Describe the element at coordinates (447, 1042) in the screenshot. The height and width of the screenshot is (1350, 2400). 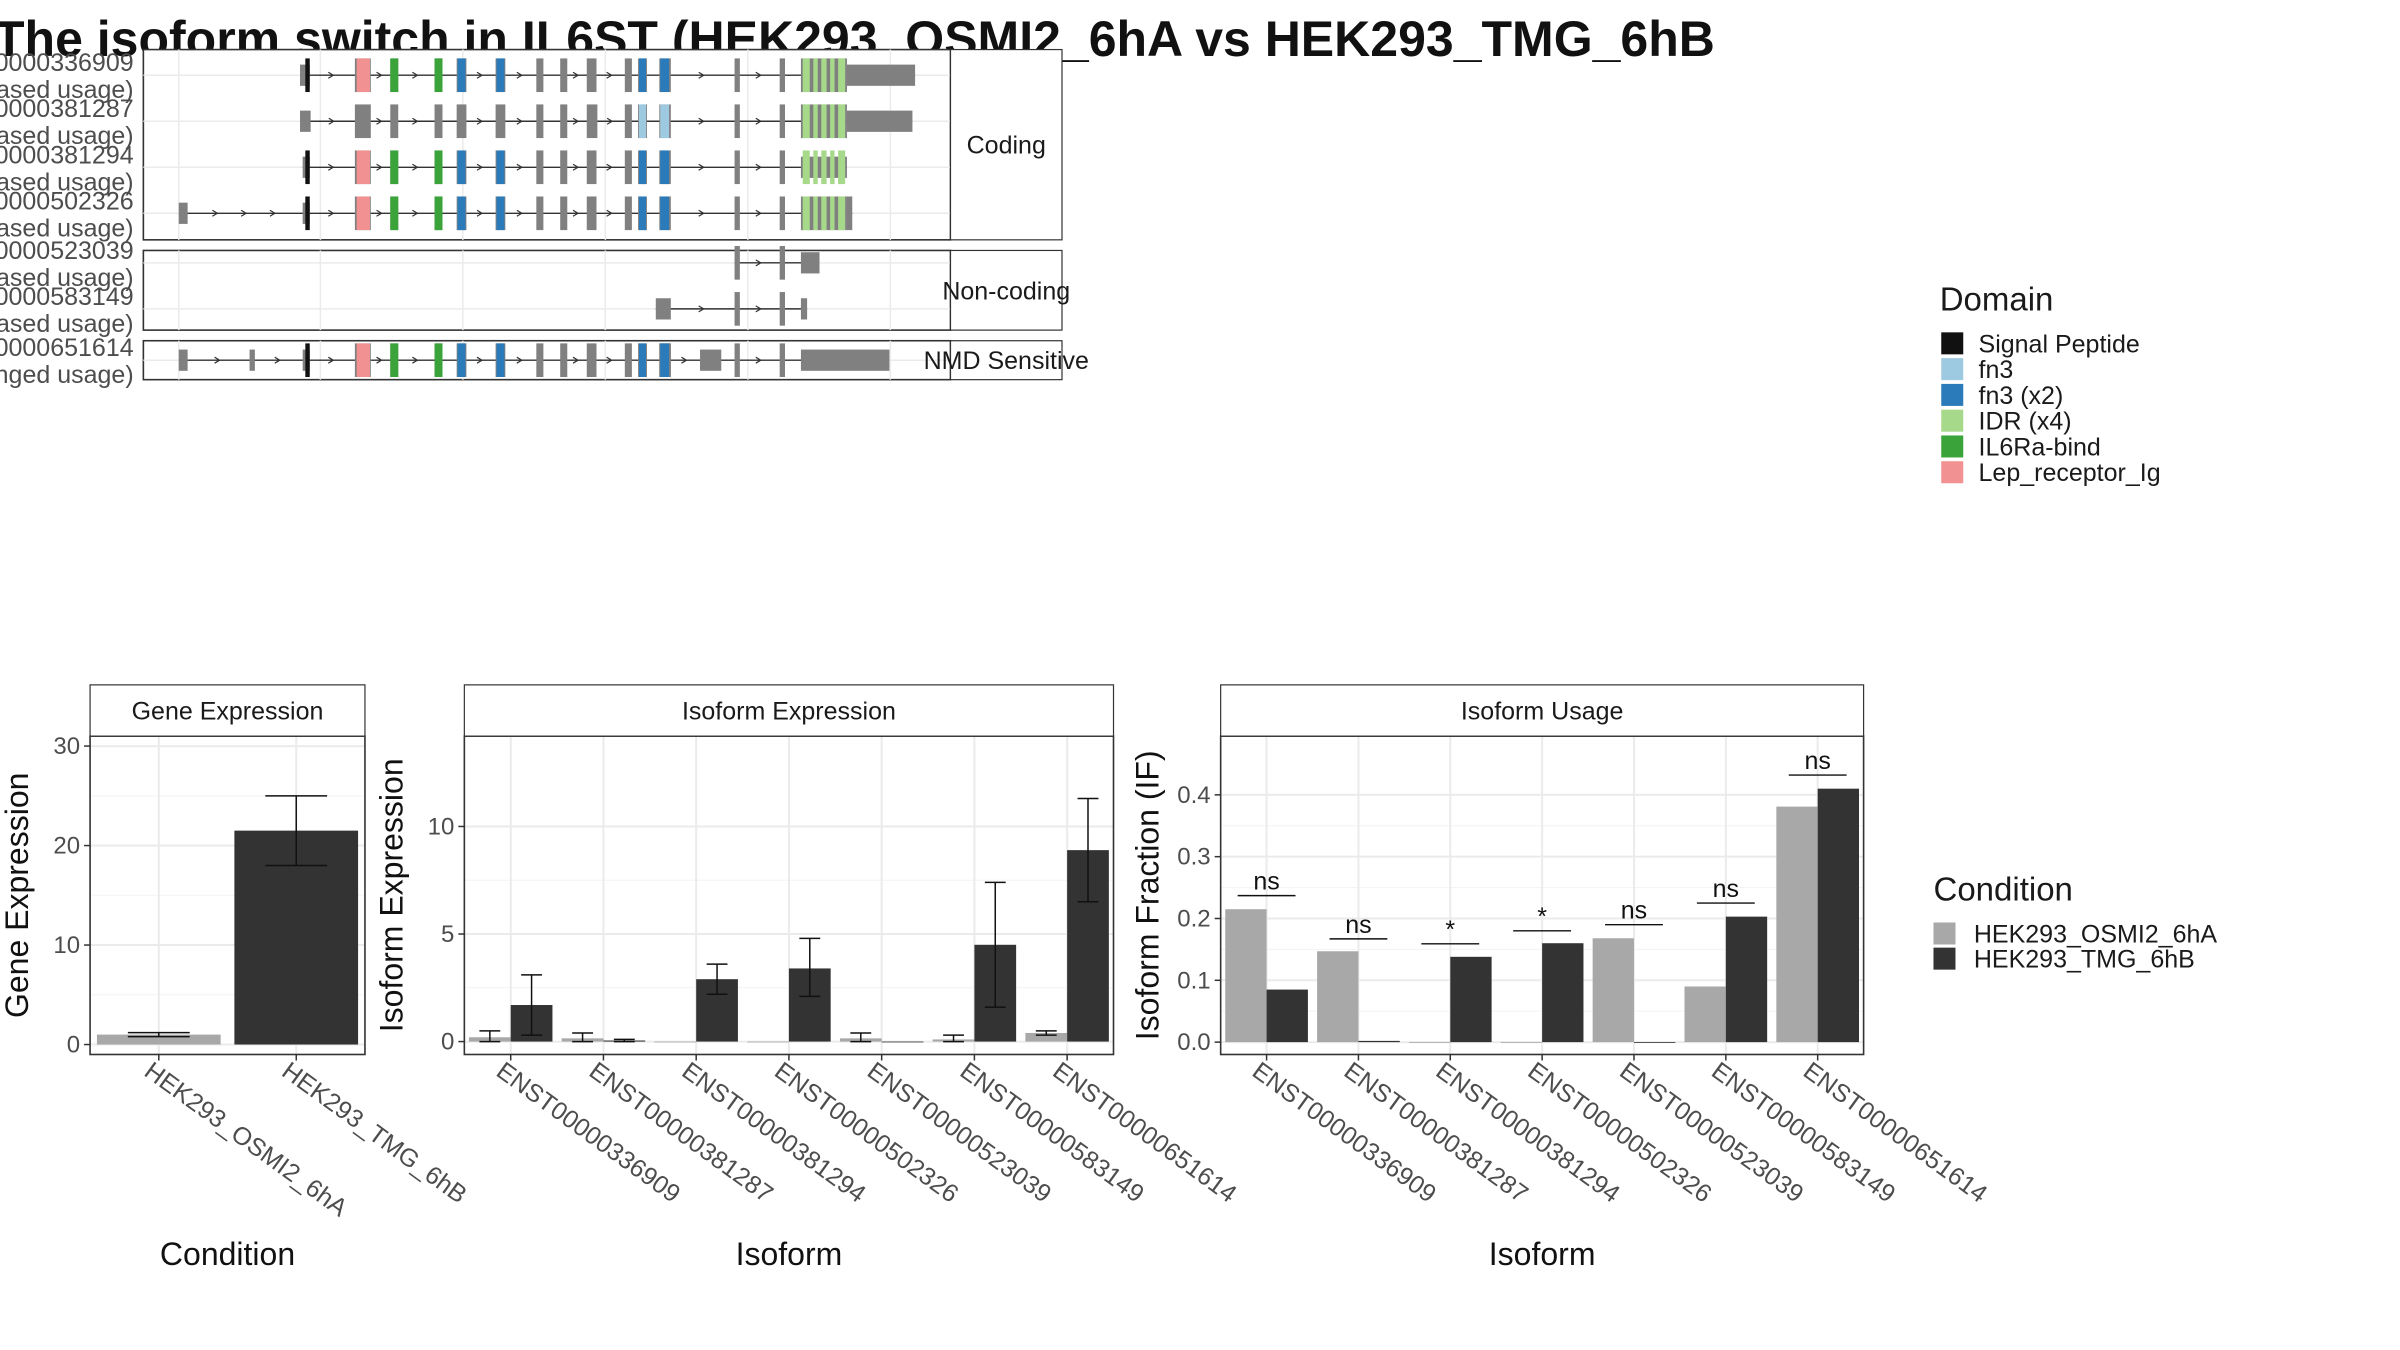
I see `y-tick-label: 0` at that location.